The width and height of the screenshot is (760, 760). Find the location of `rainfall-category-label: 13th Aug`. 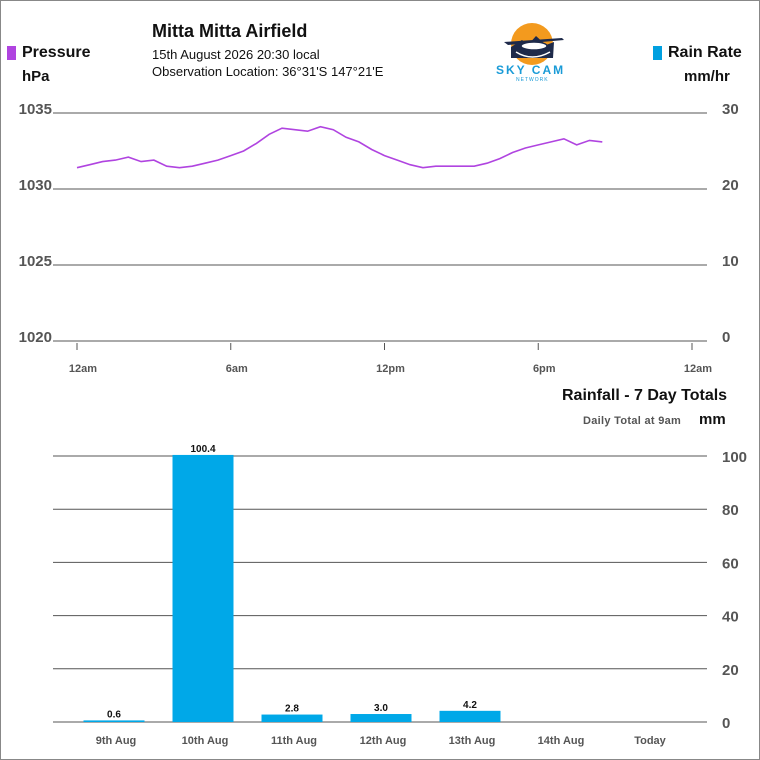

rainfall-category-label: 13th Aug is located at coordinates (472, 741).